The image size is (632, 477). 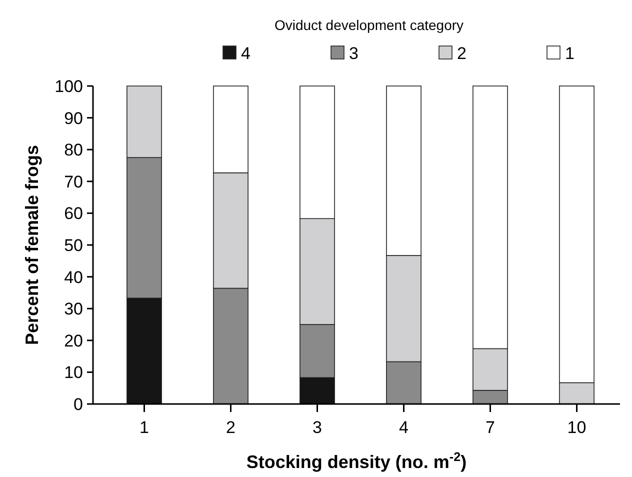 What do you see at coordinates (73, 214) in the screenshot?
I see `y-tick-label: 60` at bounding box center [73, 214].